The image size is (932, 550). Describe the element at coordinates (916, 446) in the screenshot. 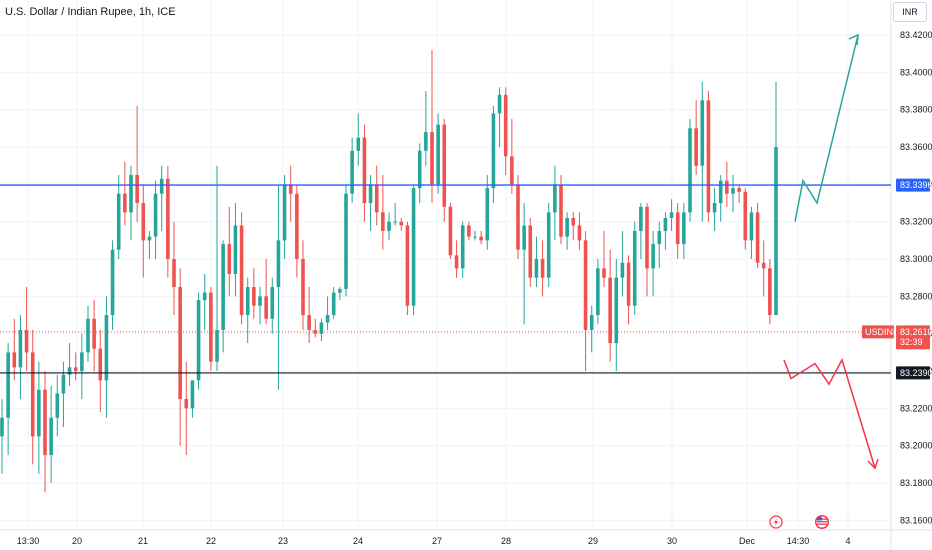

I see `y-tick-label: 83.2000` at that location.